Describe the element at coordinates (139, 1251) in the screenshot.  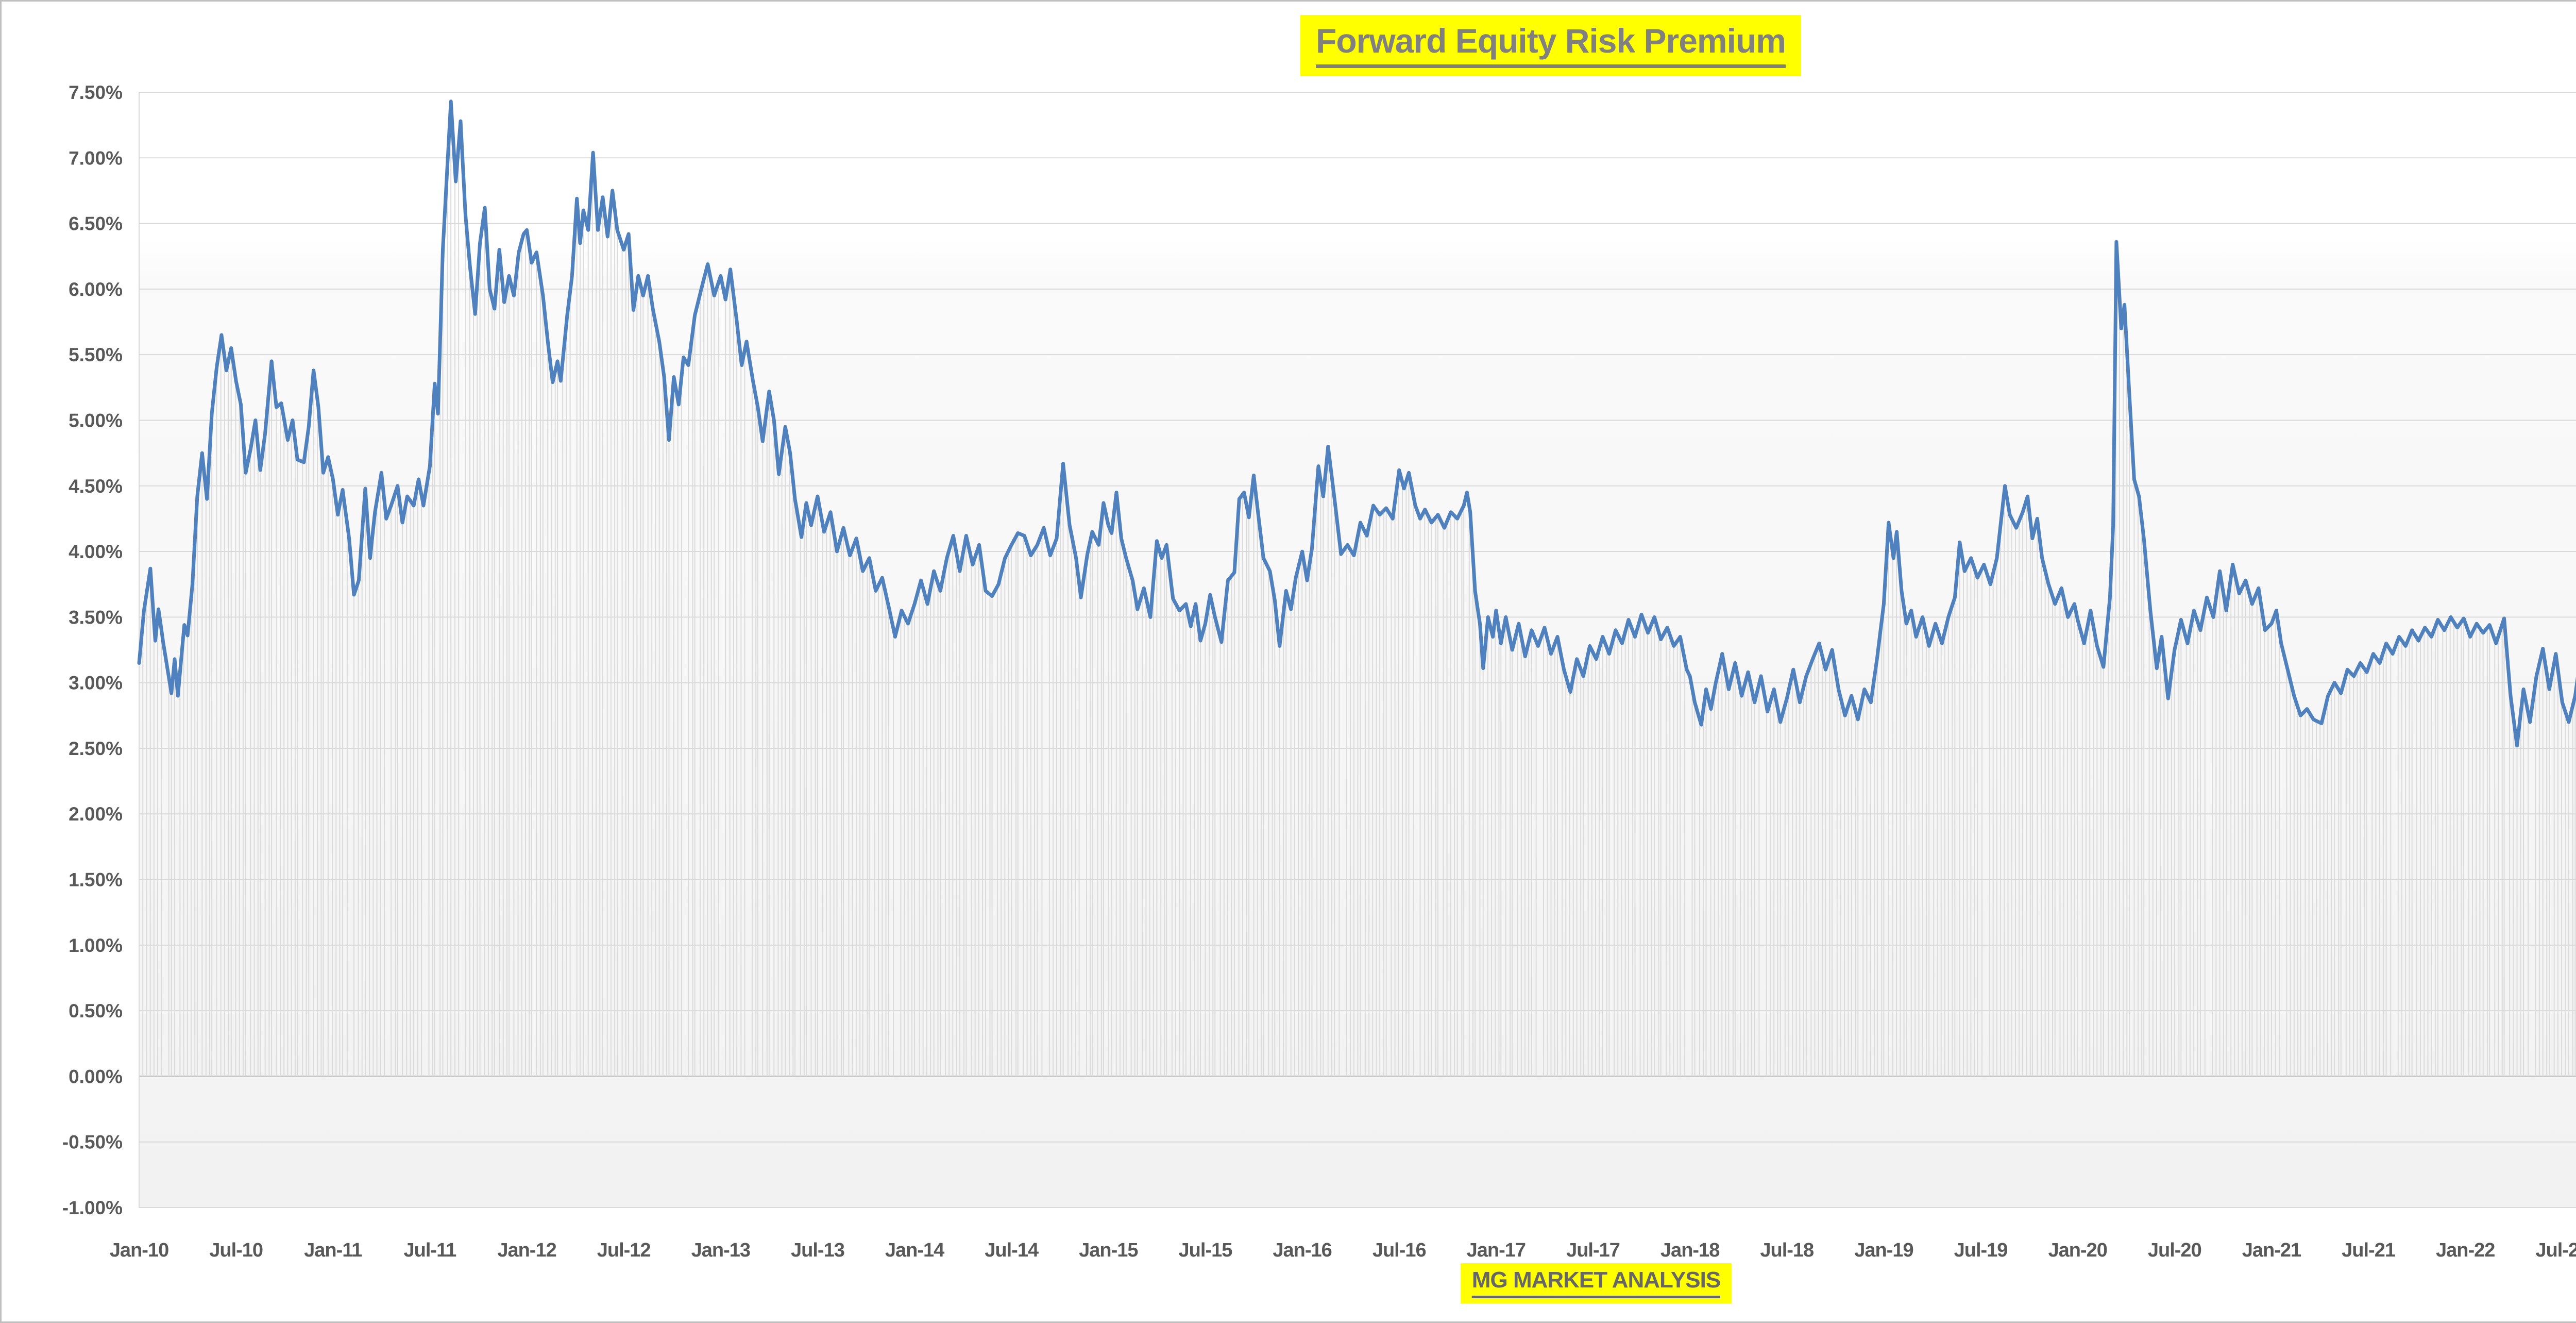
I see `x-axis-tick-label: Jan-10` at that location.